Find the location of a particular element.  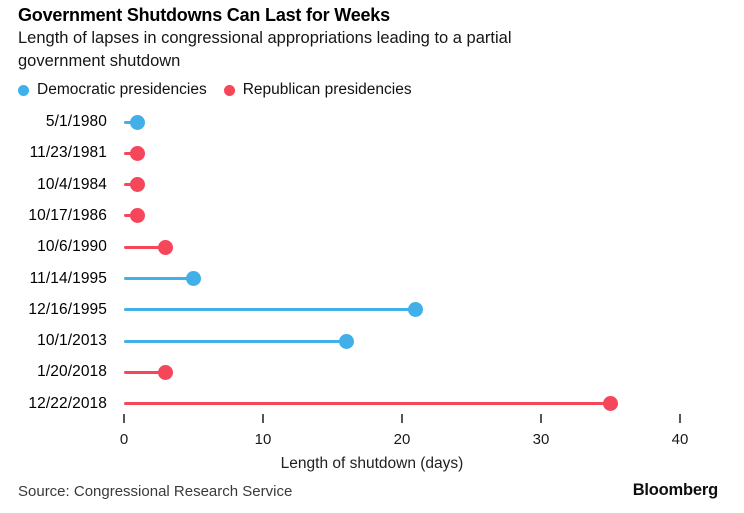

x-axis-tick-label: 30 is located at coordinates (541, 439).